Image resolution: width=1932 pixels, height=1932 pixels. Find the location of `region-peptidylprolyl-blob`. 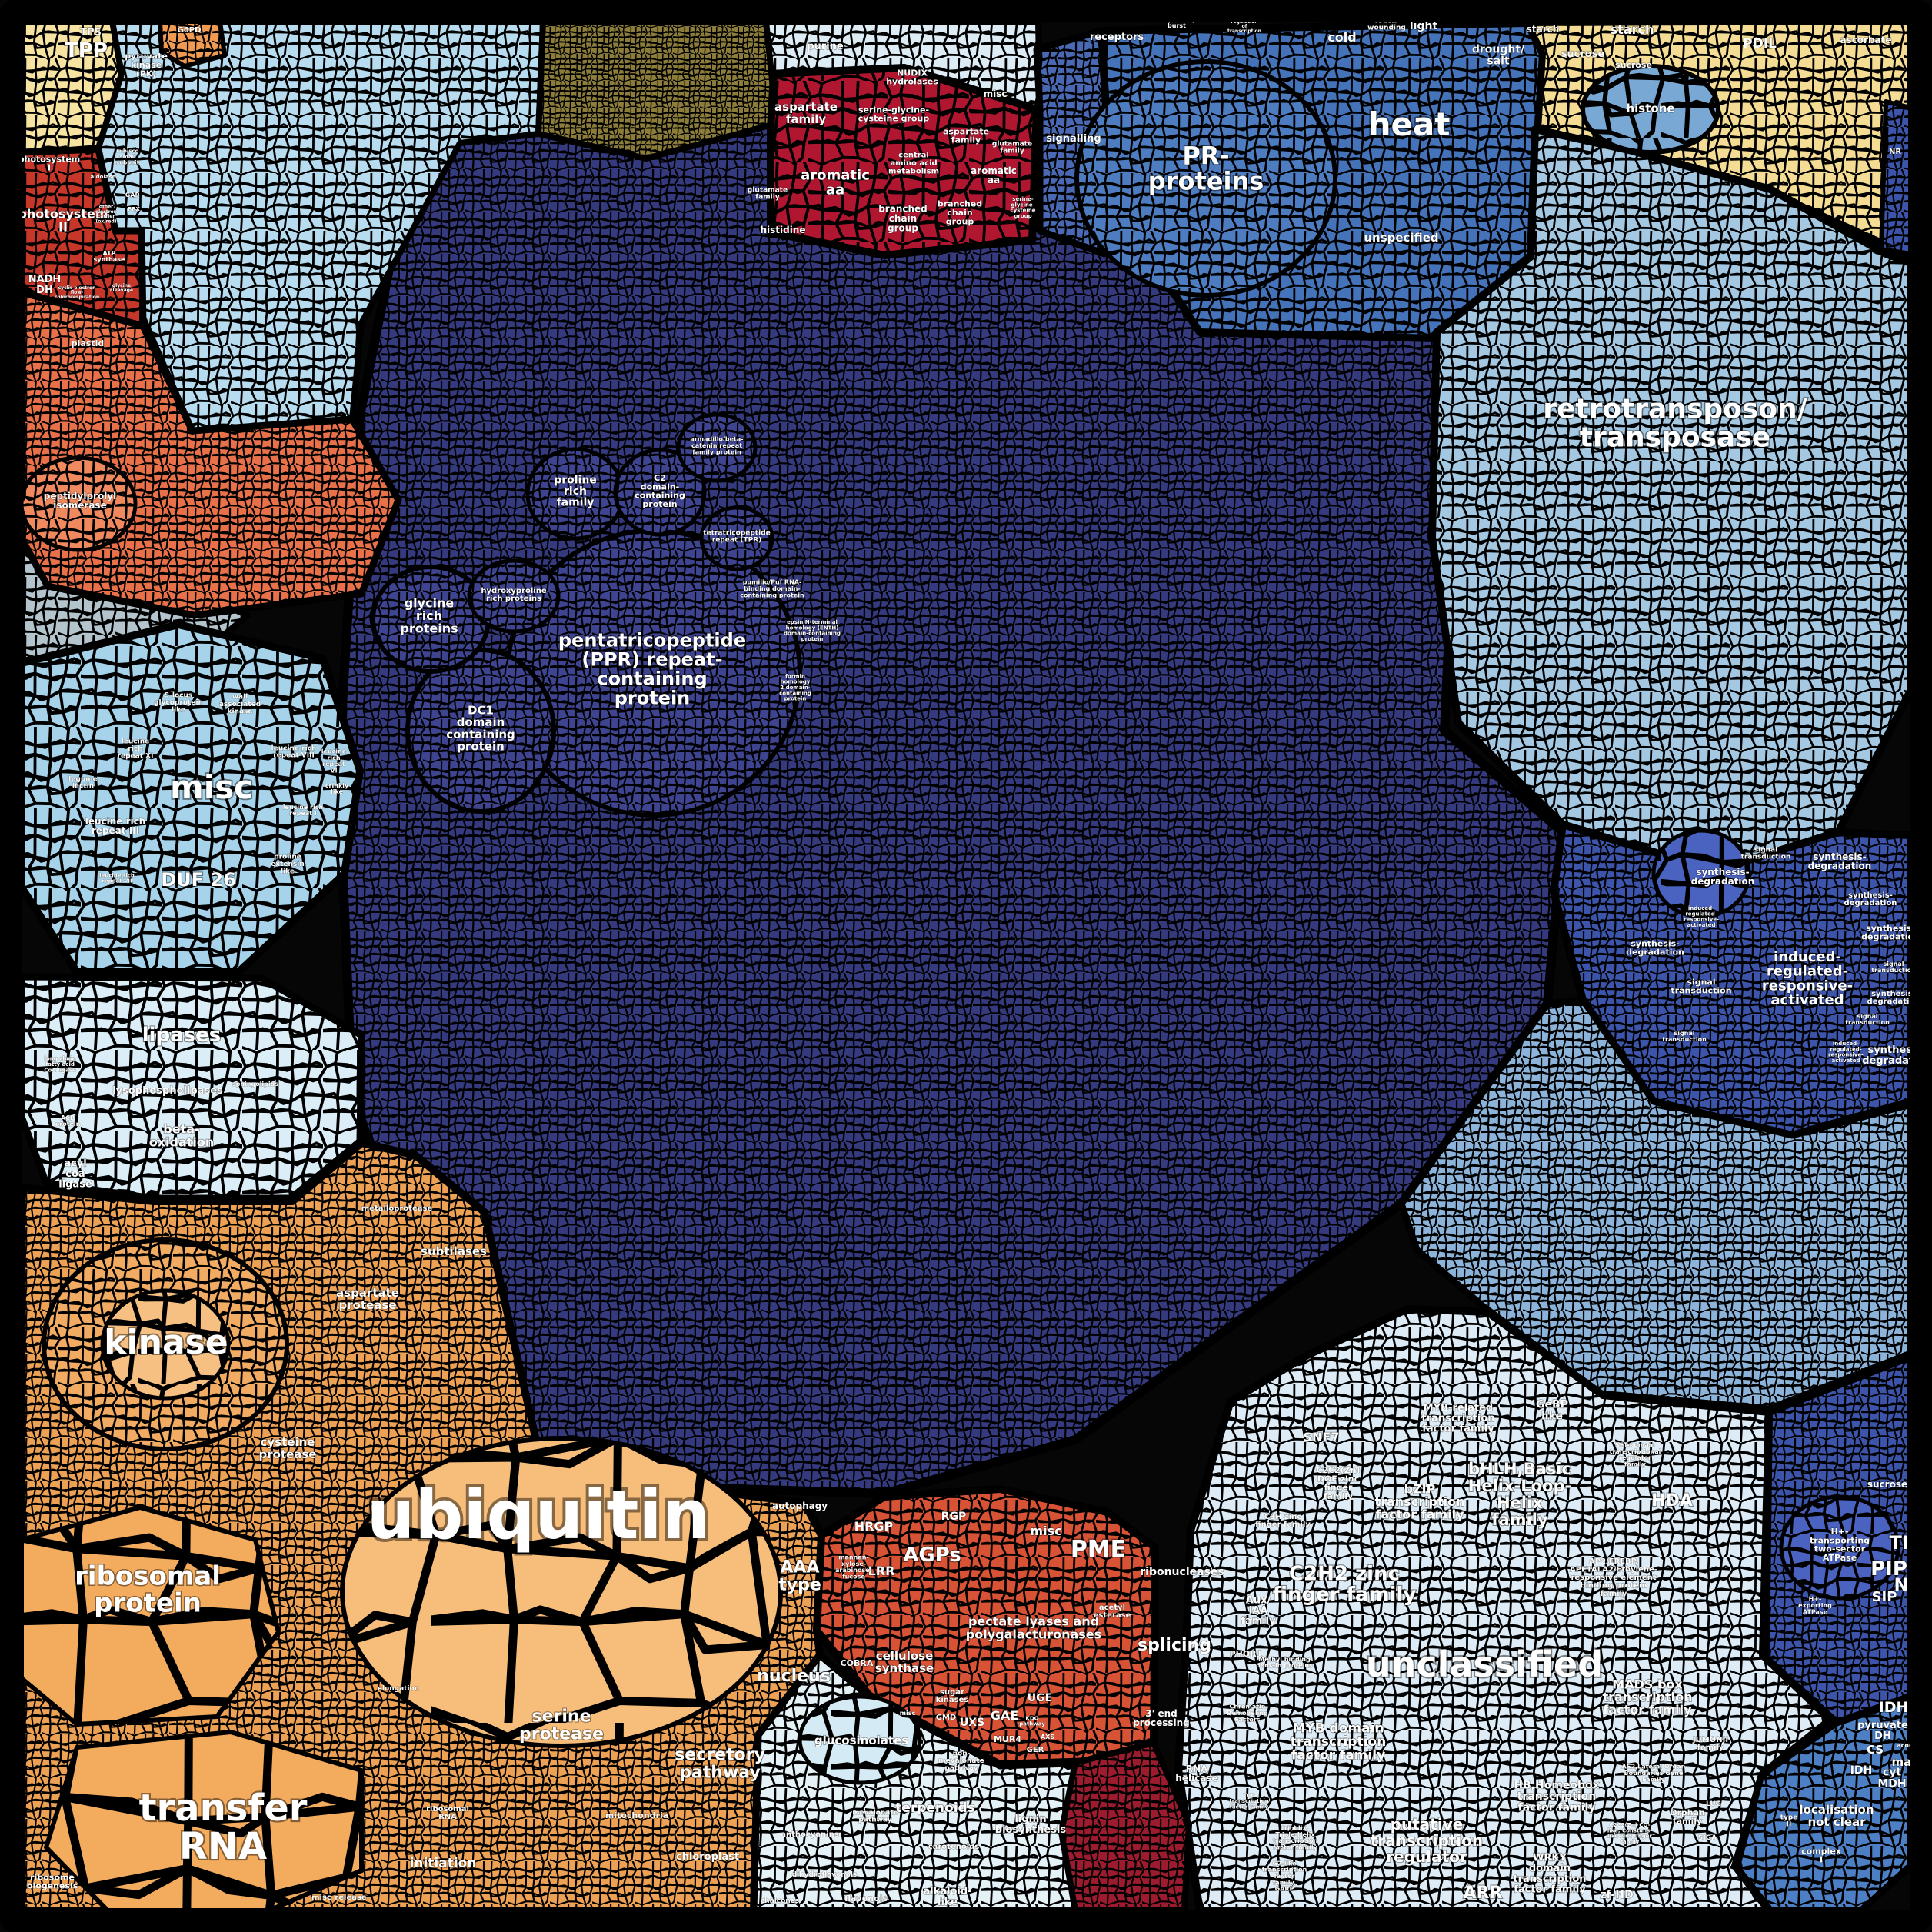

region-peptidylprolyl-blob is located at coordinates (78, 503).